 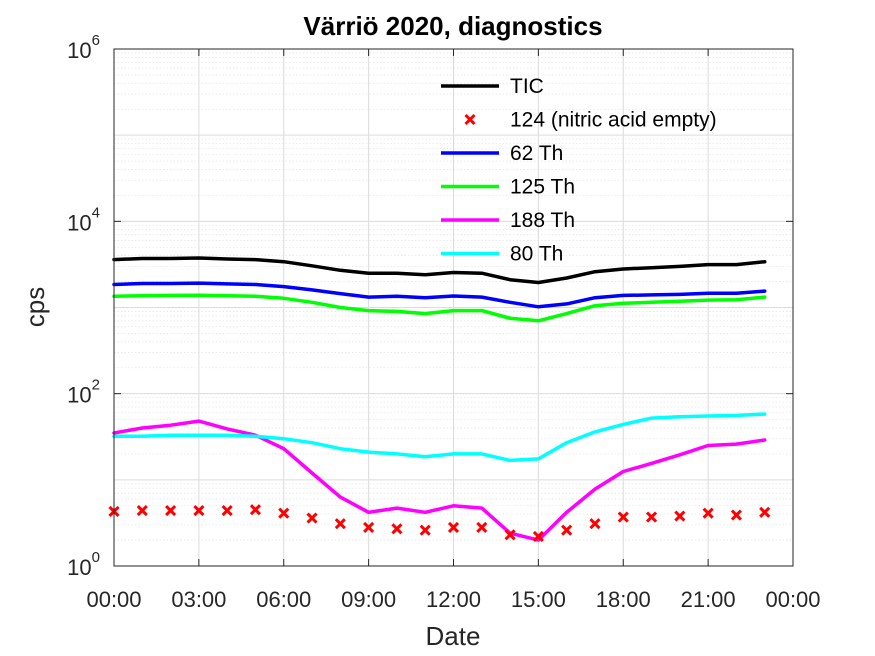 I want to click on y-tick-label: 10⁴, so click(x=83, y=219).